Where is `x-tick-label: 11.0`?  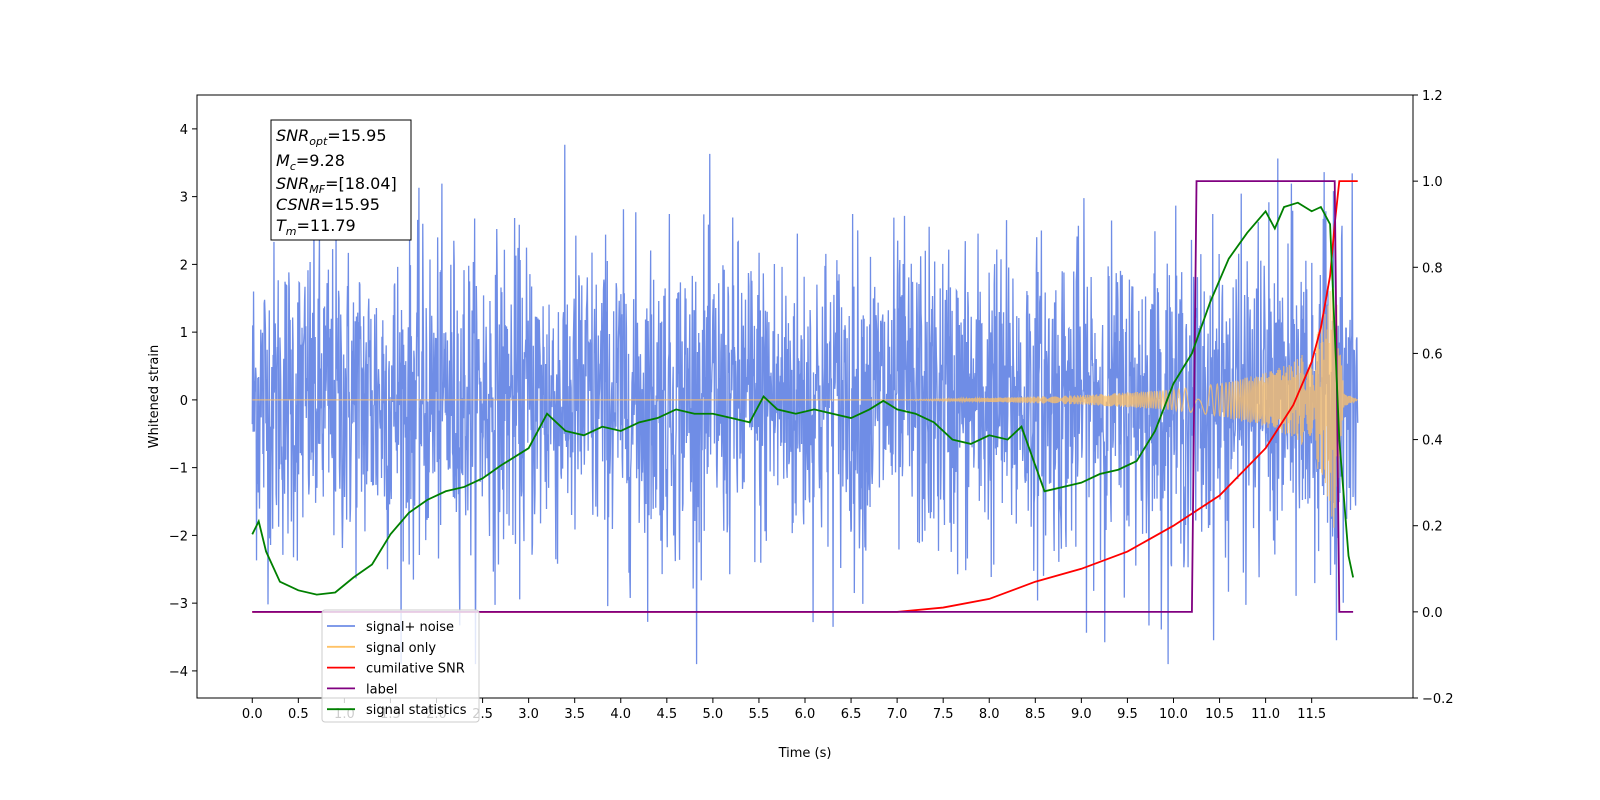
x-tick-label: 11.0 is located at coordinates (1265, 714).